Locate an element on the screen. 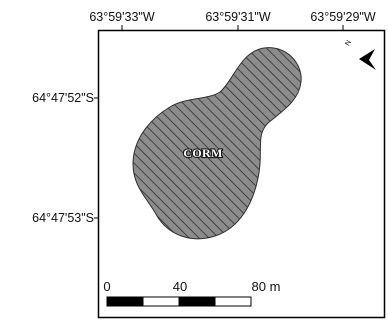  longitude-label-2: 63°59'31"W is located at coordinates (238, 17).